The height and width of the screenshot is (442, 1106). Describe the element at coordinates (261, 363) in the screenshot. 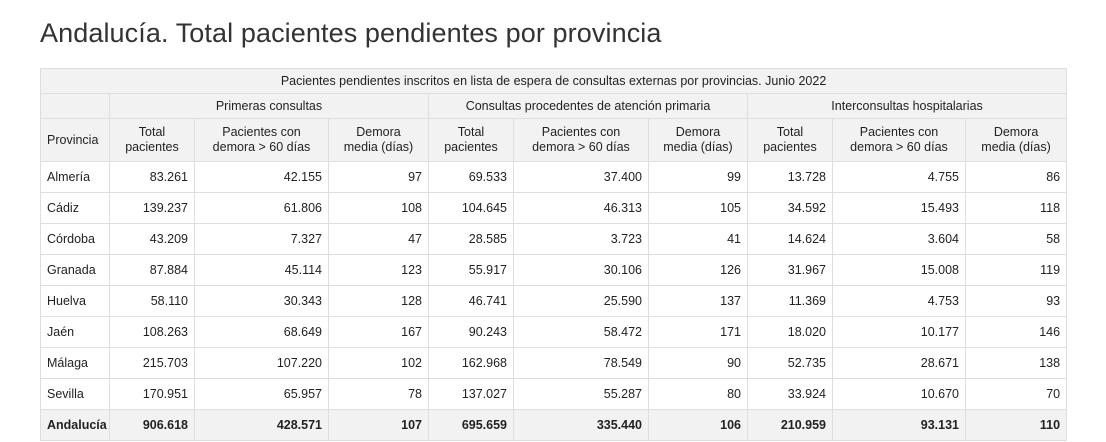

I see `value-cell: 107.220` at that location.